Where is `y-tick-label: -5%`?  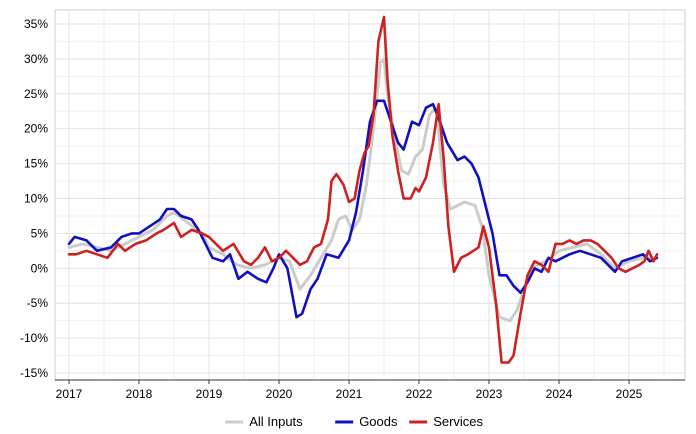
y-tick-label: -5% is located at coordinates (38, 303).